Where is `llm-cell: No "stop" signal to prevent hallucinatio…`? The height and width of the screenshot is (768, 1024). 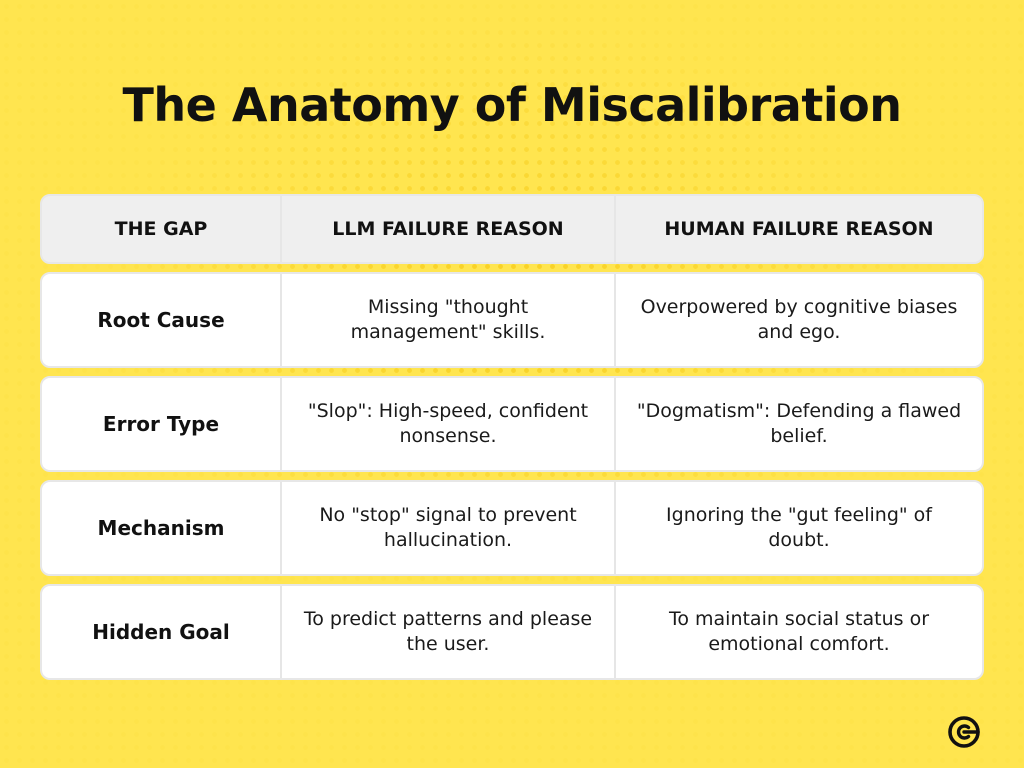 llm-cell: No "stop" signal to prevent hallucinatio… is located at coordinates (447, 528).